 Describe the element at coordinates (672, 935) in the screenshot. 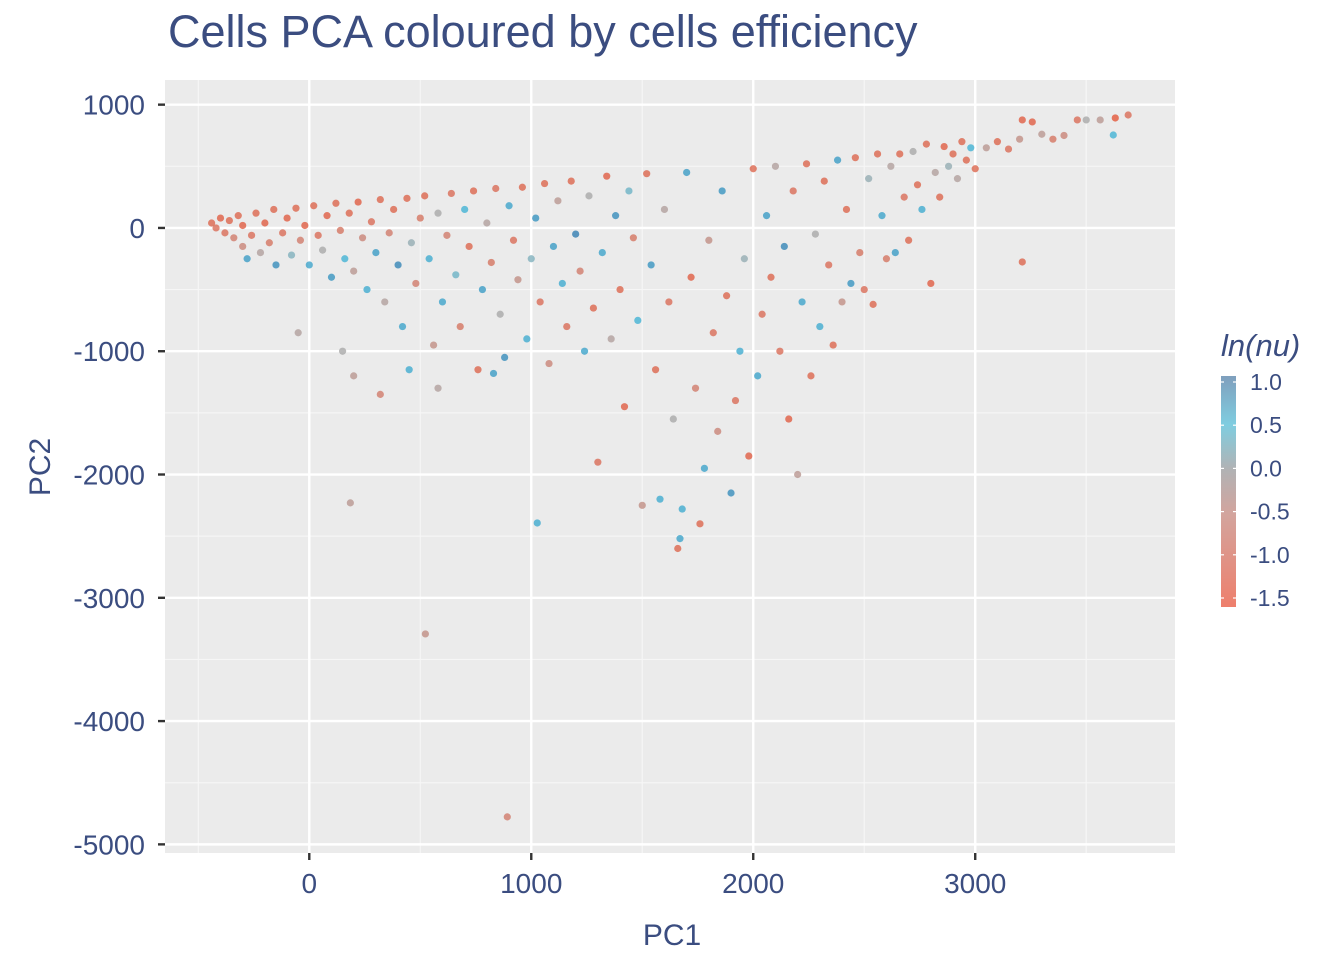

I see `x-axis-label: PC1` at that location.